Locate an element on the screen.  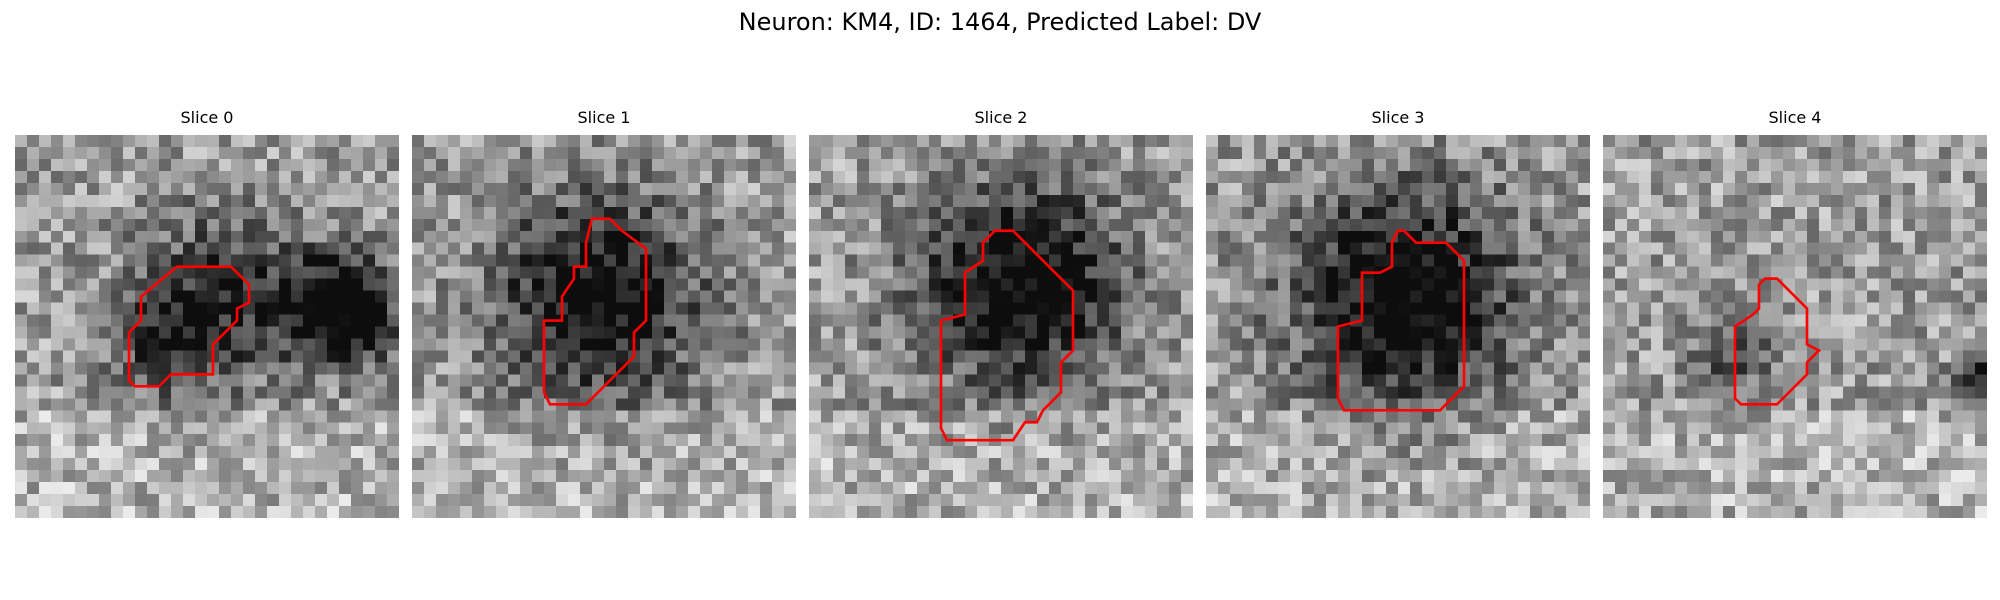
slice-panel-1: Slice 1 is located at coordinates (604, 313).